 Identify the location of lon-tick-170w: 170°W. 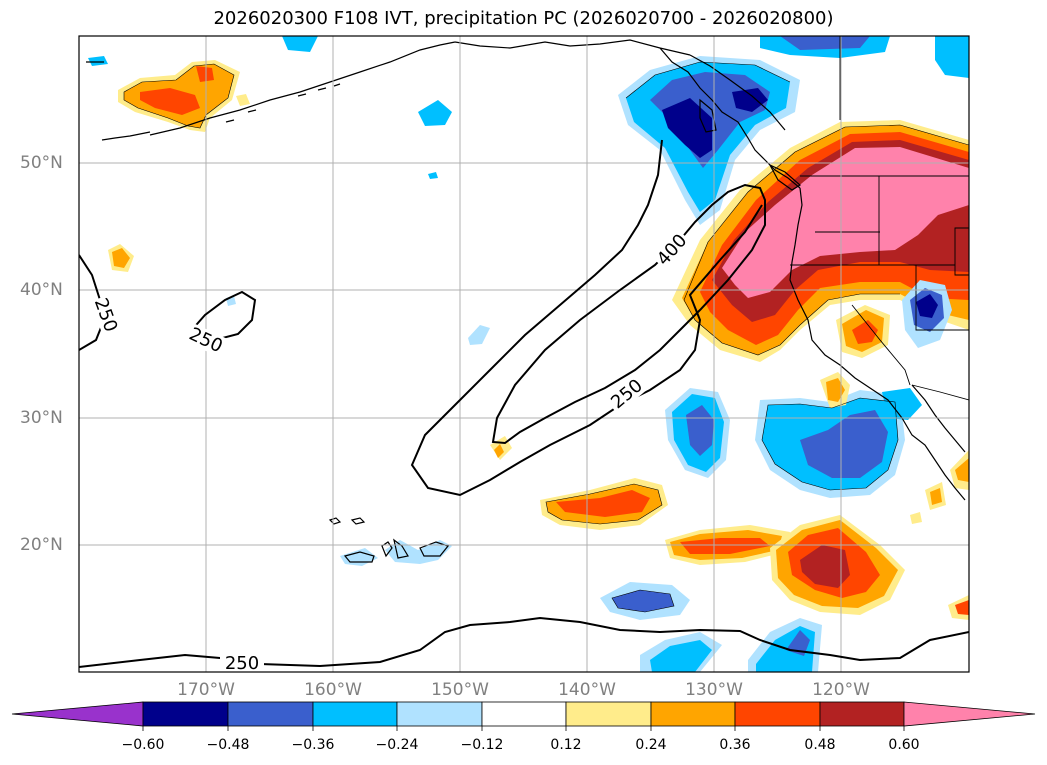
(206, 690).